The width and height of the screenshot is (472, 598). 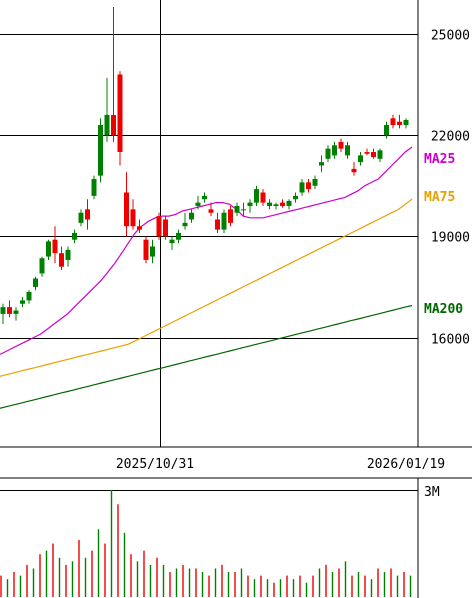 I want to click on date-tick-label: 2026/01/19, so click(x=406, y=464).